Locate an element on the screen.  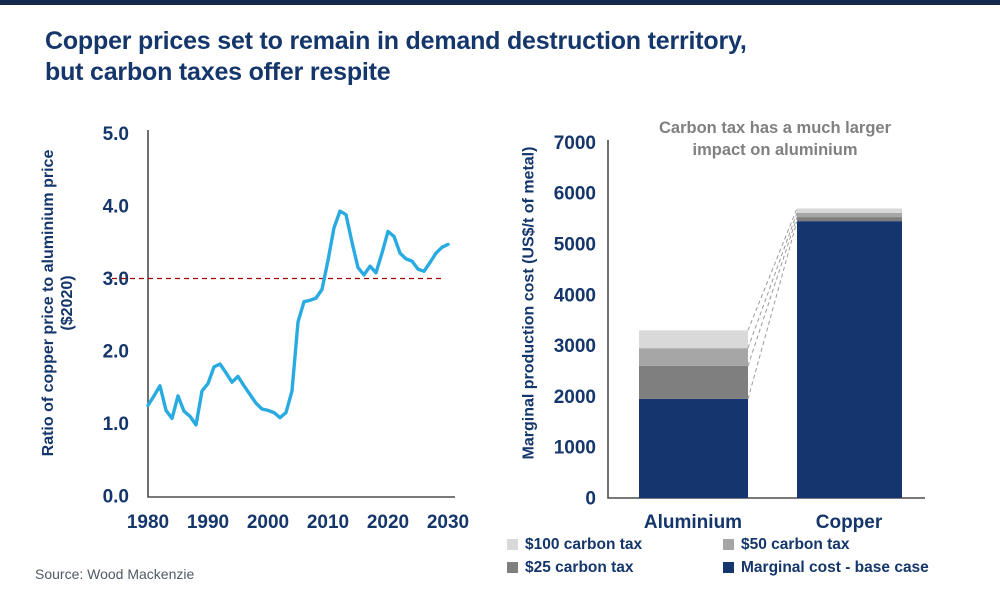
y-tick-label: 2.0 is located at coordinates (116, 352).